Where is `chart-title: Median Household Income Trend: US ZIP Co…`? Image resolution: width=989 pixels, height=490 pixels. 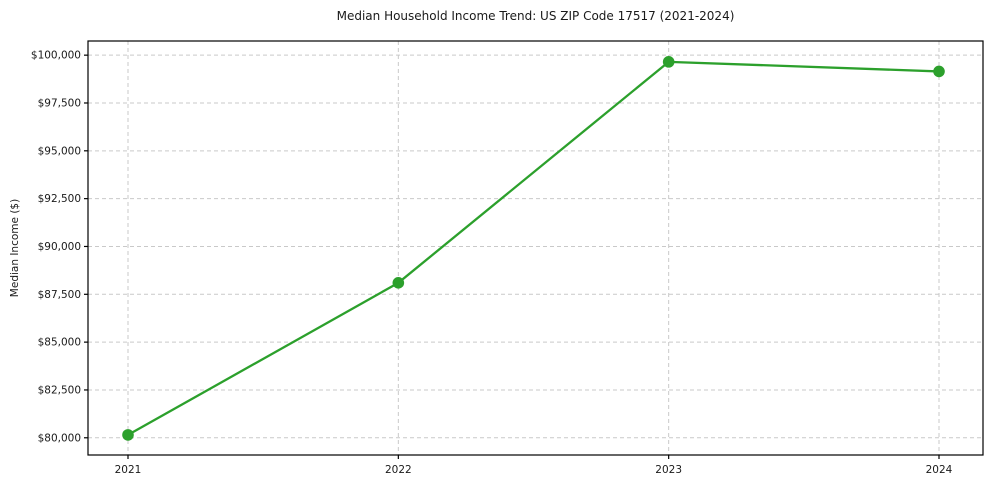 chart-title: Median Household Income Trend: US ZIP Co… is located at coordinates (535, 16).